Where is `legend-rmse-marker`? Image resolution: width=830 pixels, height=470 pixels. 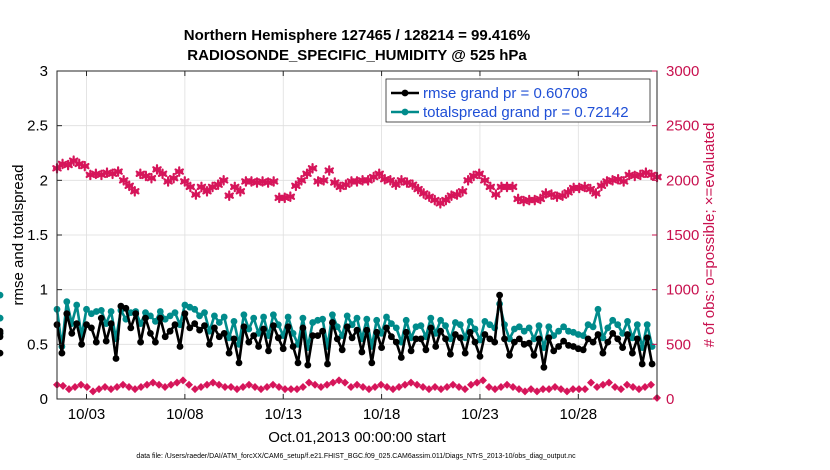 legend-rmse-marker is located at coordinates (405, 93).